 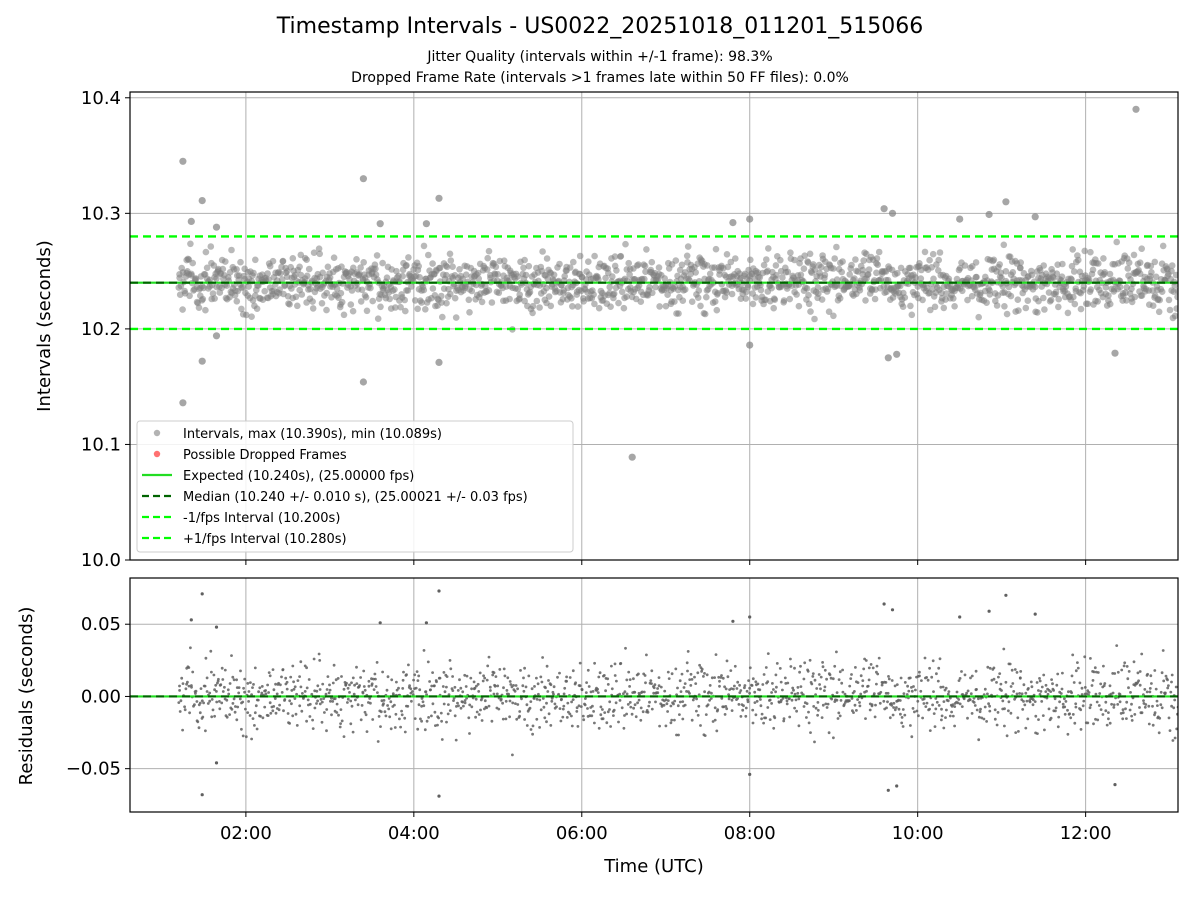 What do you see at coordinates (654, 283) in the screenshot?
I see `intervals-reference-lines` at bounding box center [654, 283].